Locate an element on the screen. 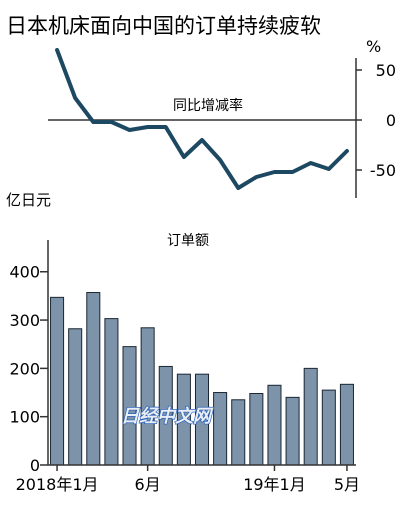 The image size is (400, 505). bar-chart-unit: 亿日元 is located at coordinates (28, 200).